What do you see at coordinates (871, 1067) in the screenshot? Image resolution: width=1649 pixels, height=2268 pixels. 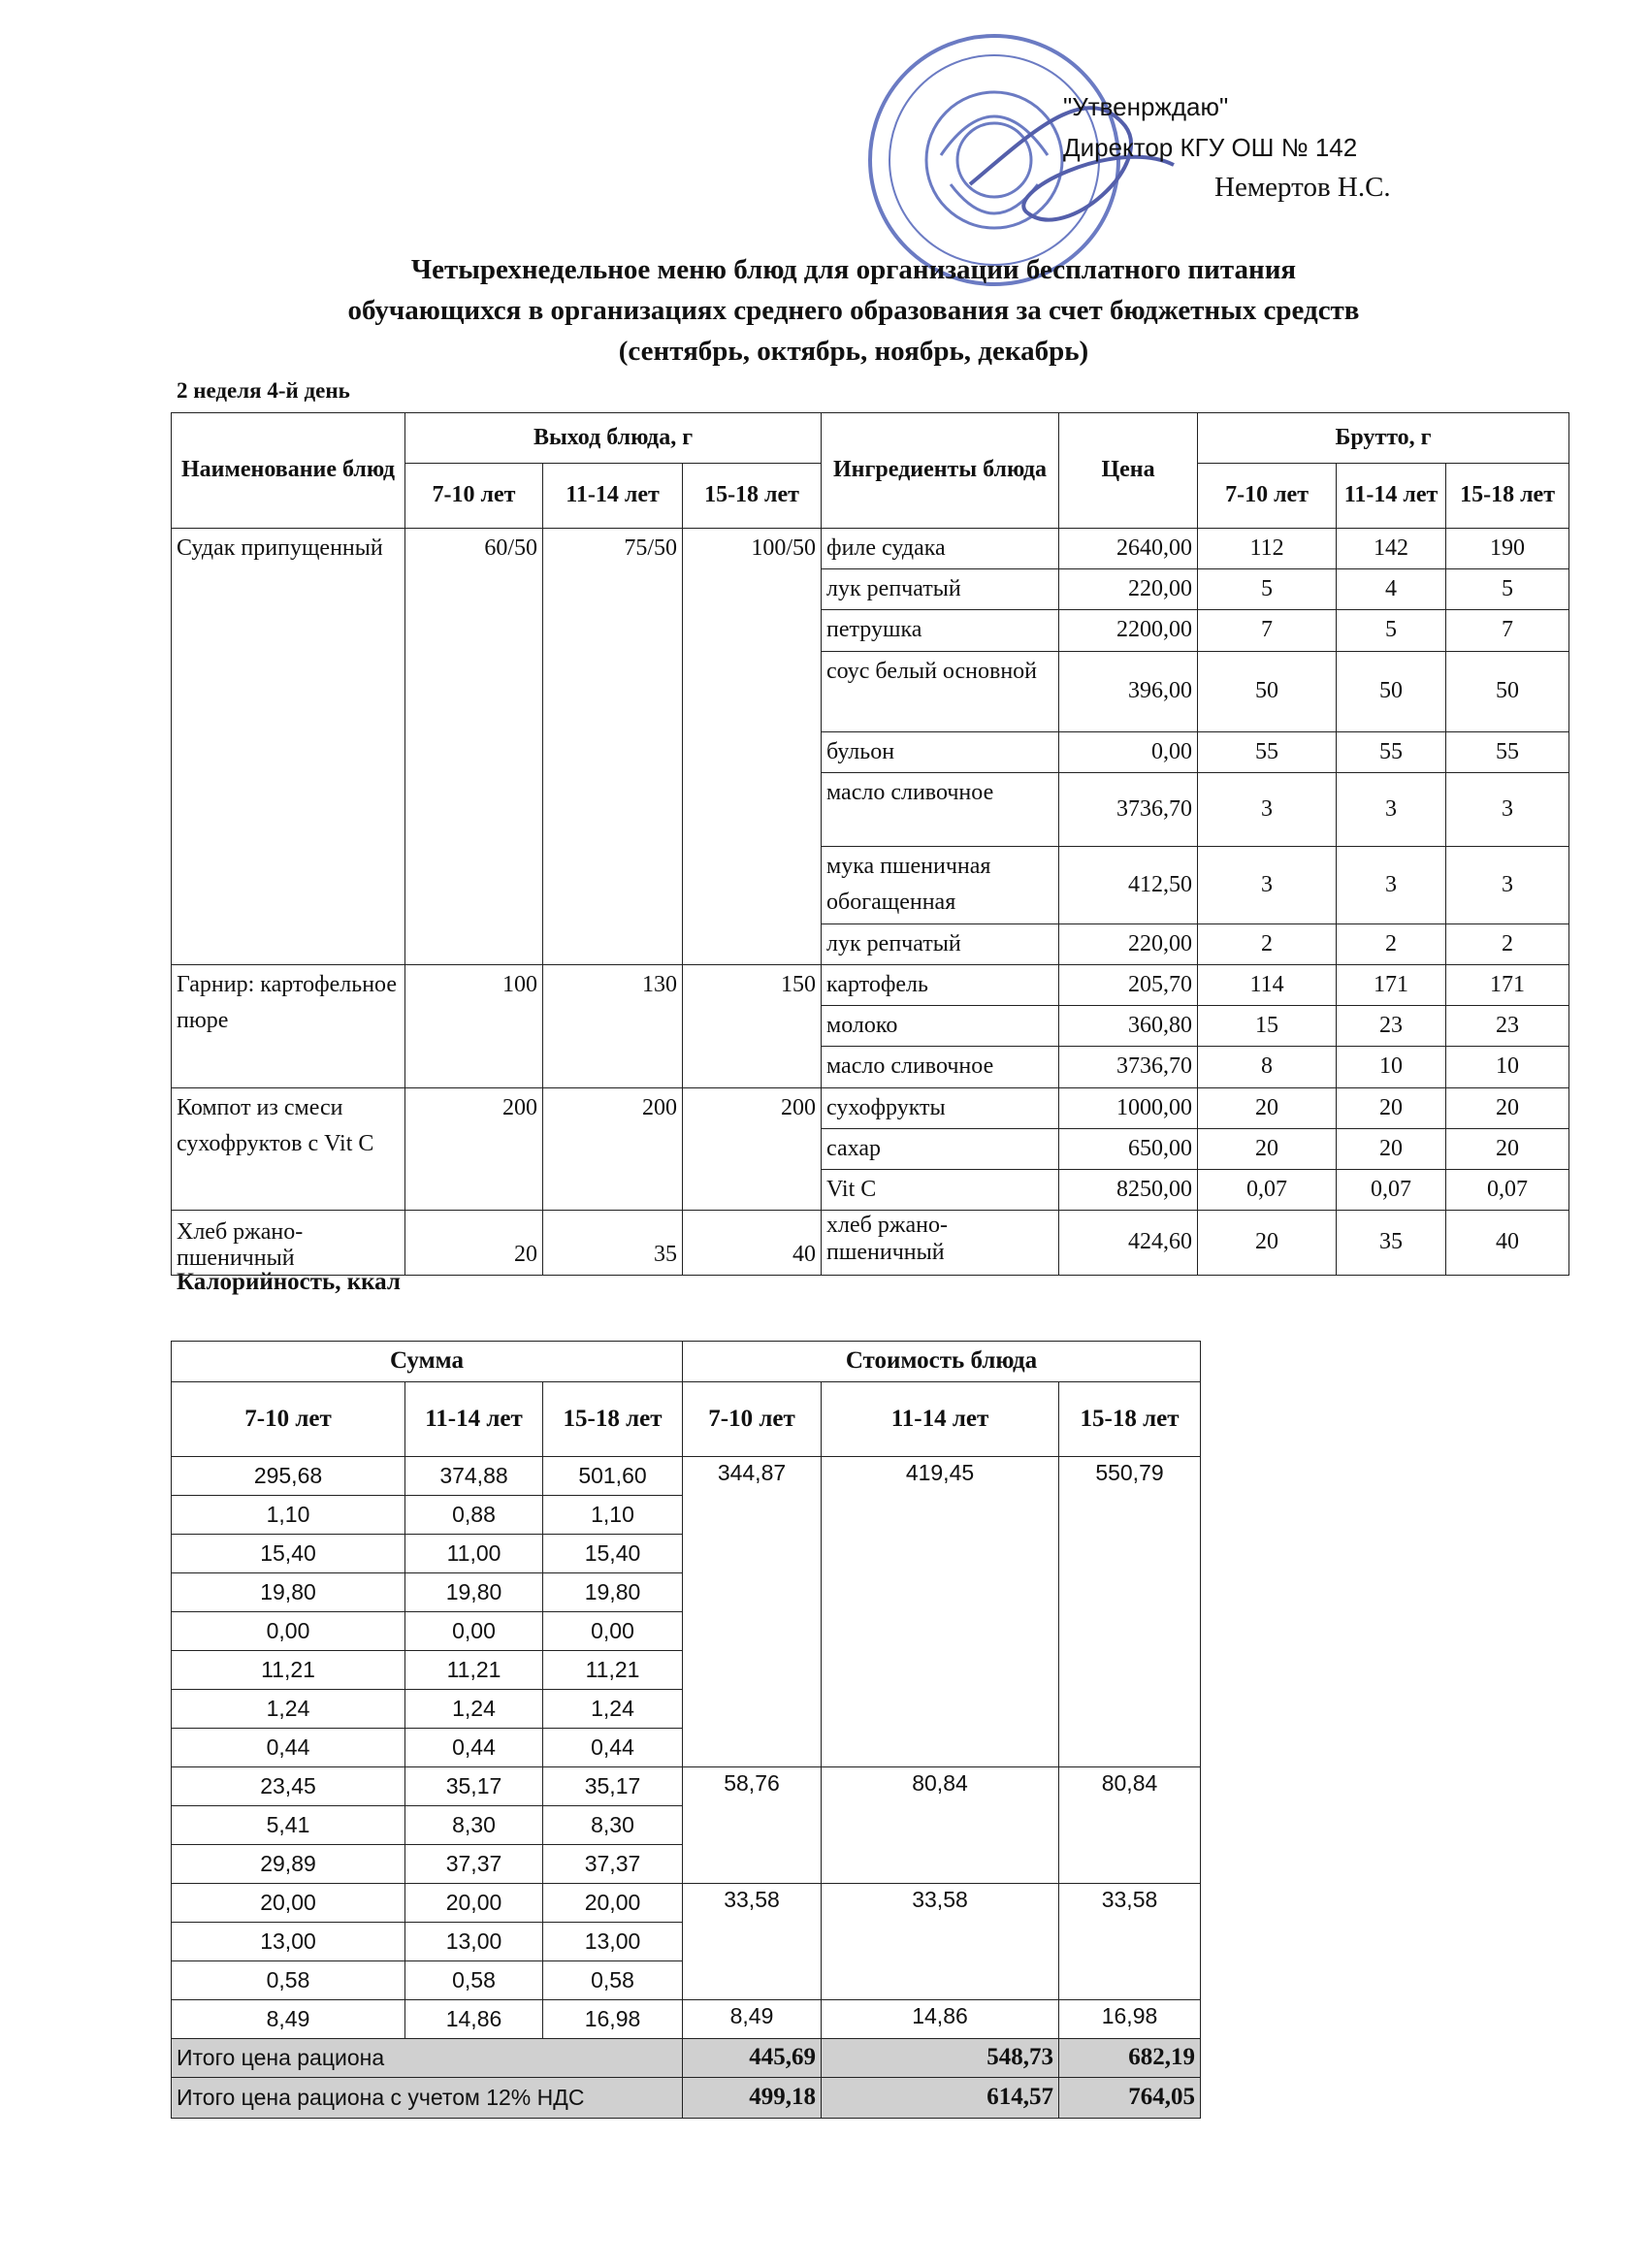 I see `menu-row: масло сливочное 3736,70 8 10 10` at bounding box center [871, 1067].